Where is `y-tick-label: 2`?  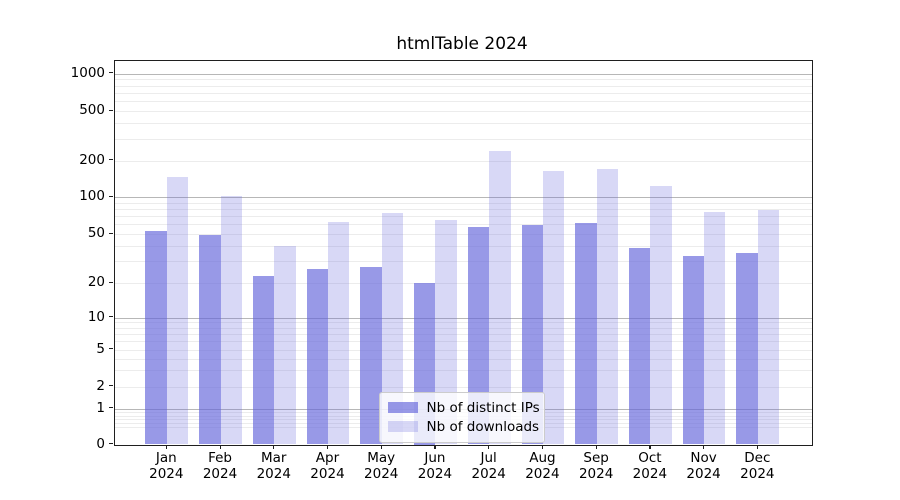 y-tick-label: 2 is located at coordinates (100, 385).